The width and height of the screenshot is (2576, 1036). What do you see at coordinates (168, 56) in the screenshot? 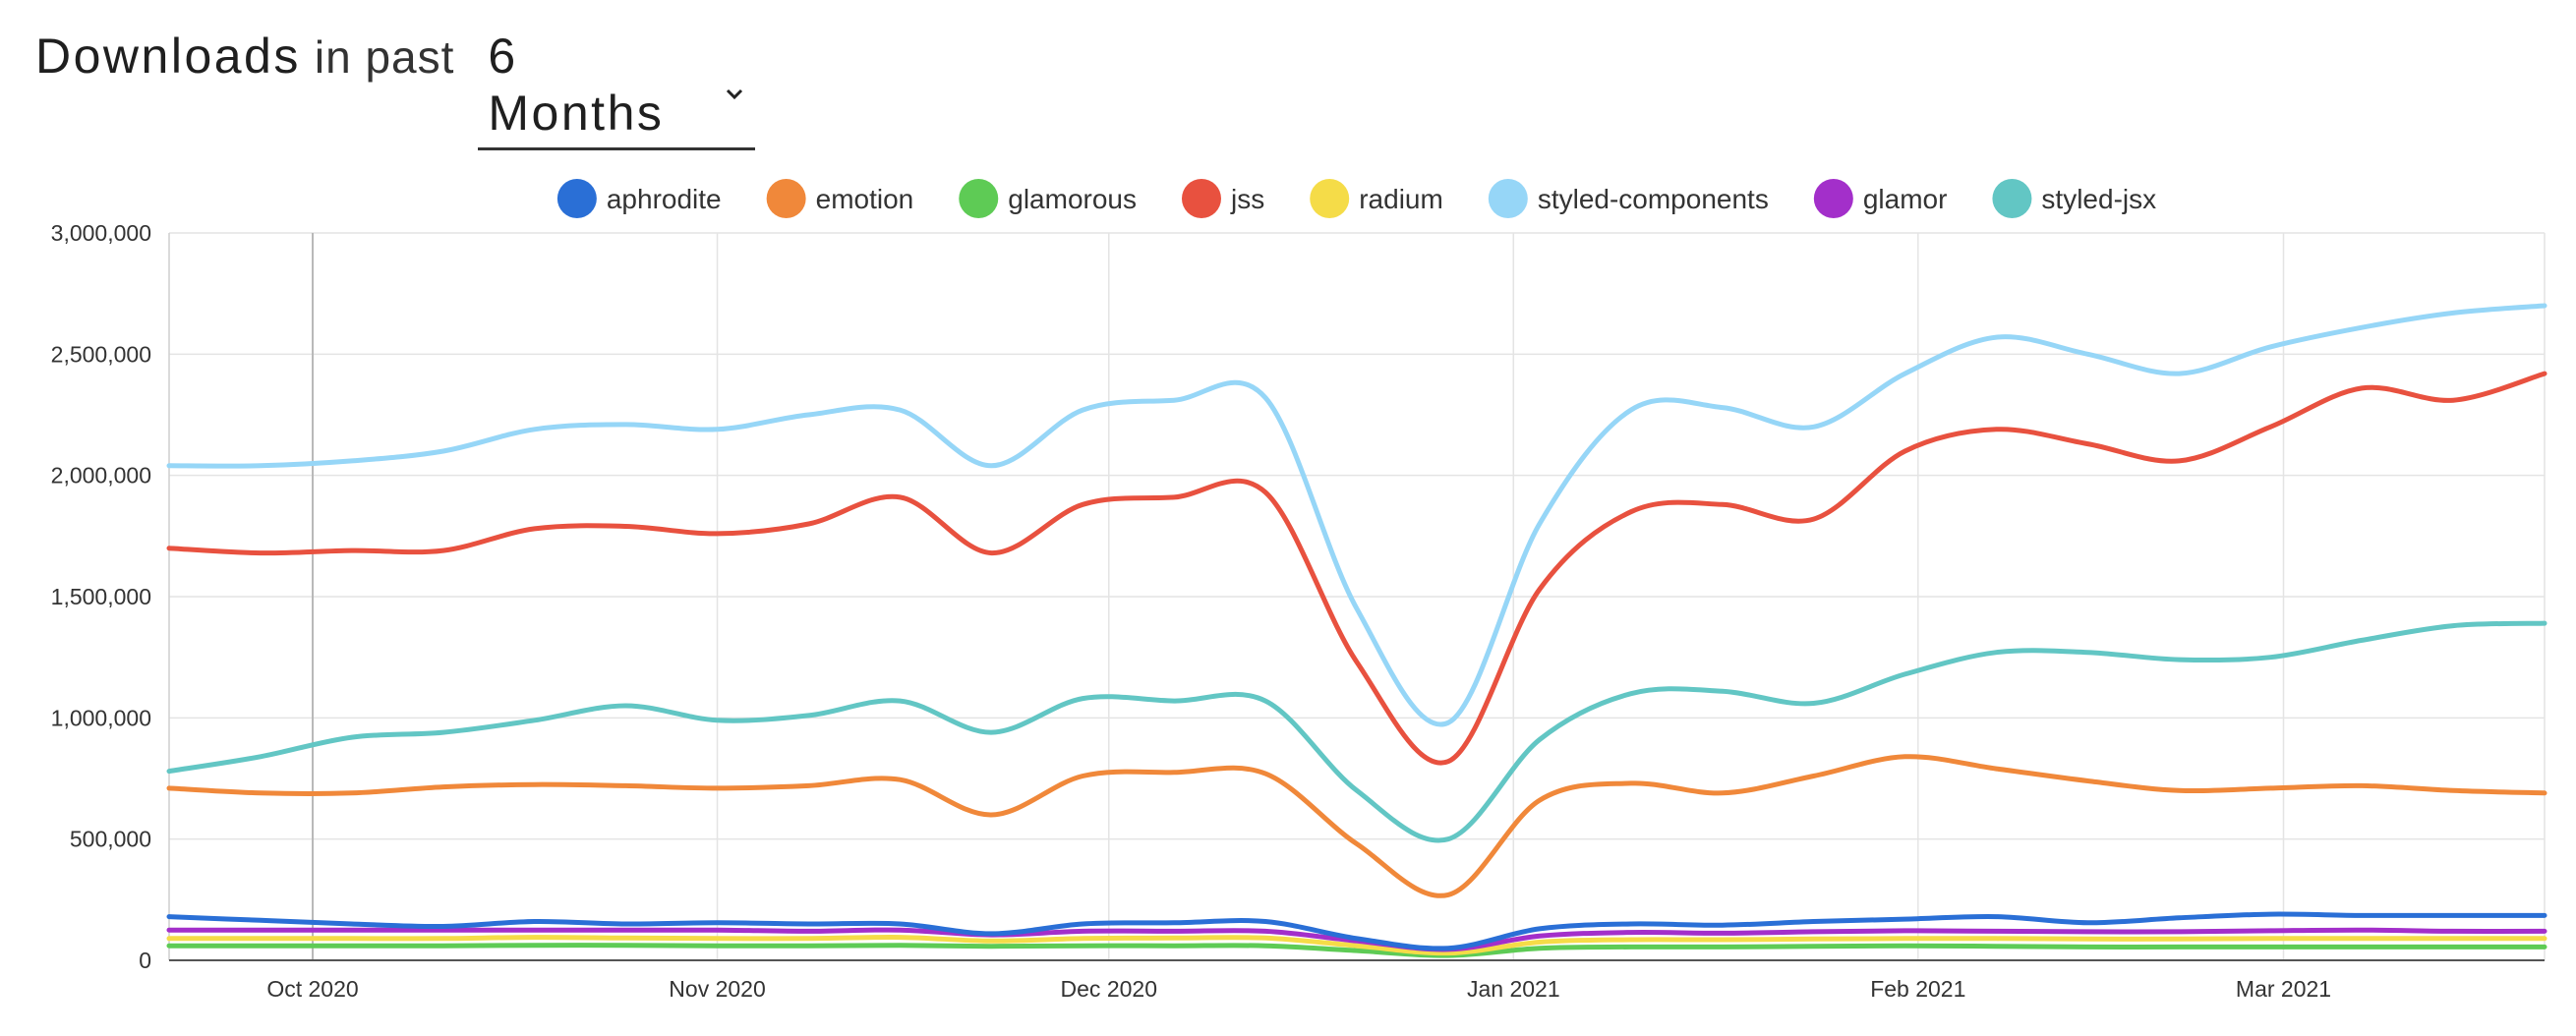
I see `header-title: Downloads` at bounding box center [168, 56].